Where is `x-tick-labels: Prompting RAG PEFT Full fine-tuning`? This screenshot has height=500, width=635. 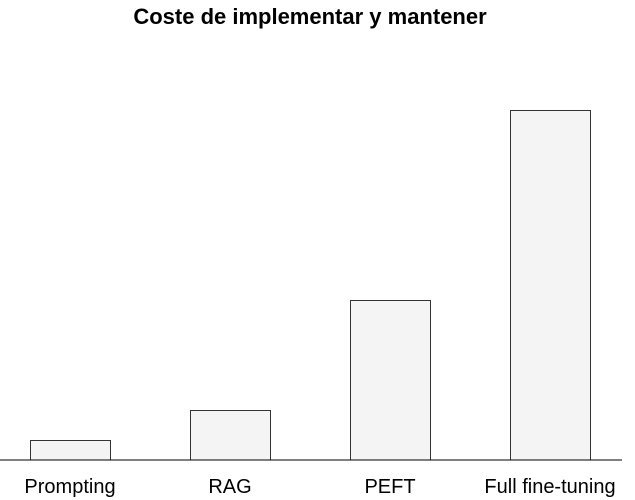
x-tick-labels: Prompting RAG PEFT Full fine-tuning is located at coordinates (319, 487).